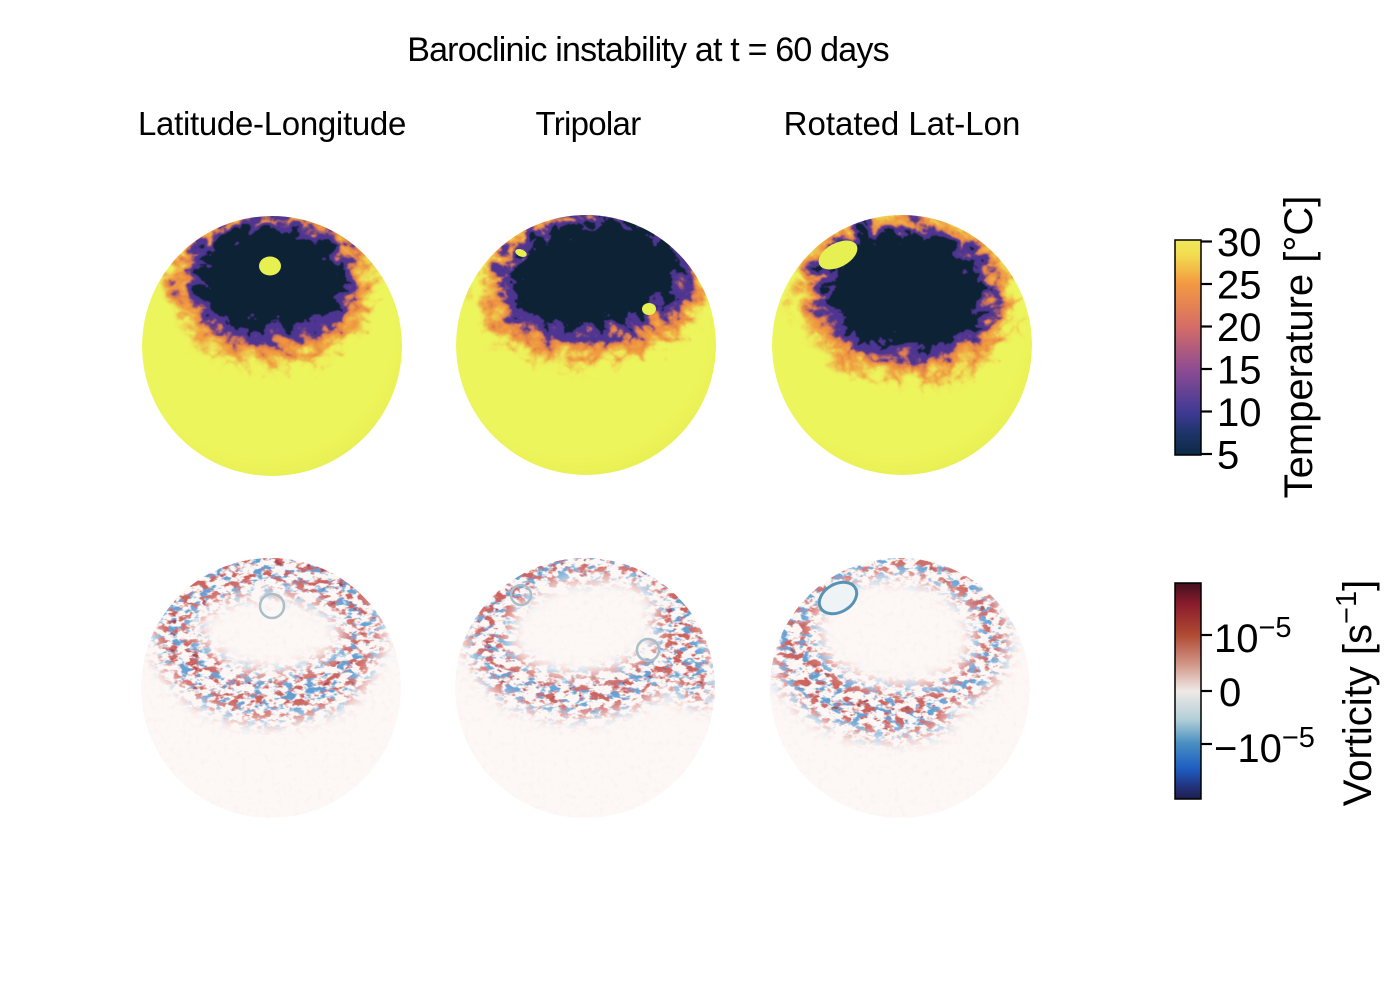 This screenshot has width=1400, height=1000. I want to click on svg-text: 20, so click(1239, 328).